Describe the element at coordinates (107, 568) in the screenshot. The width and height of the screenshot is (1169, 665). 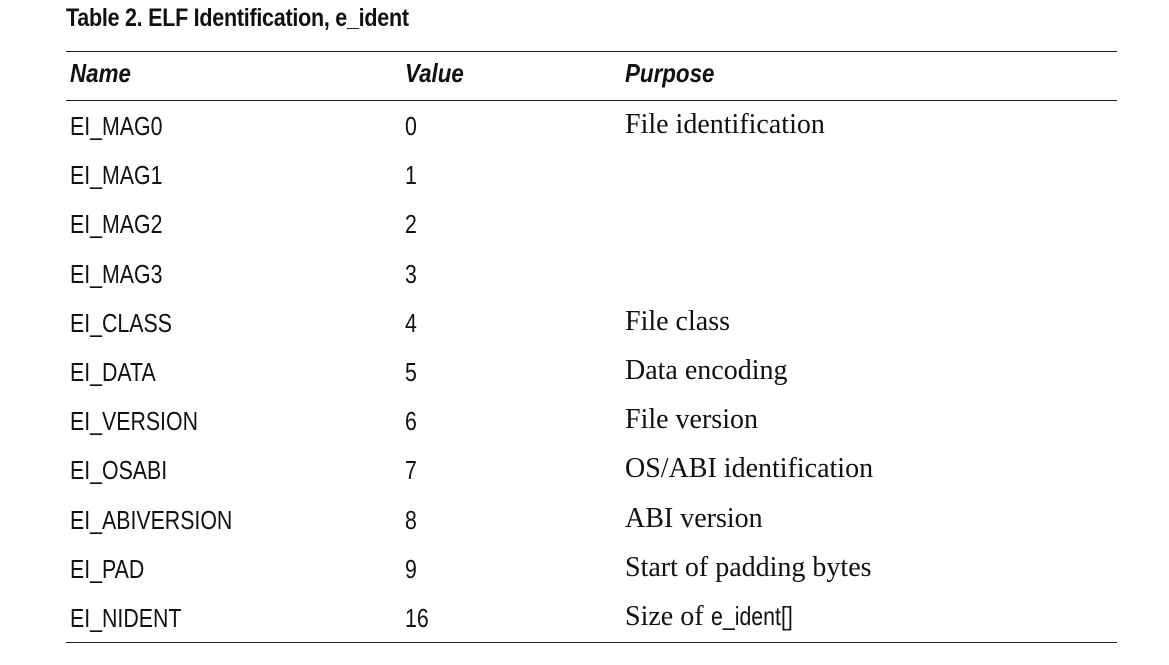
I see `row-name: EI_PAD` at that location.